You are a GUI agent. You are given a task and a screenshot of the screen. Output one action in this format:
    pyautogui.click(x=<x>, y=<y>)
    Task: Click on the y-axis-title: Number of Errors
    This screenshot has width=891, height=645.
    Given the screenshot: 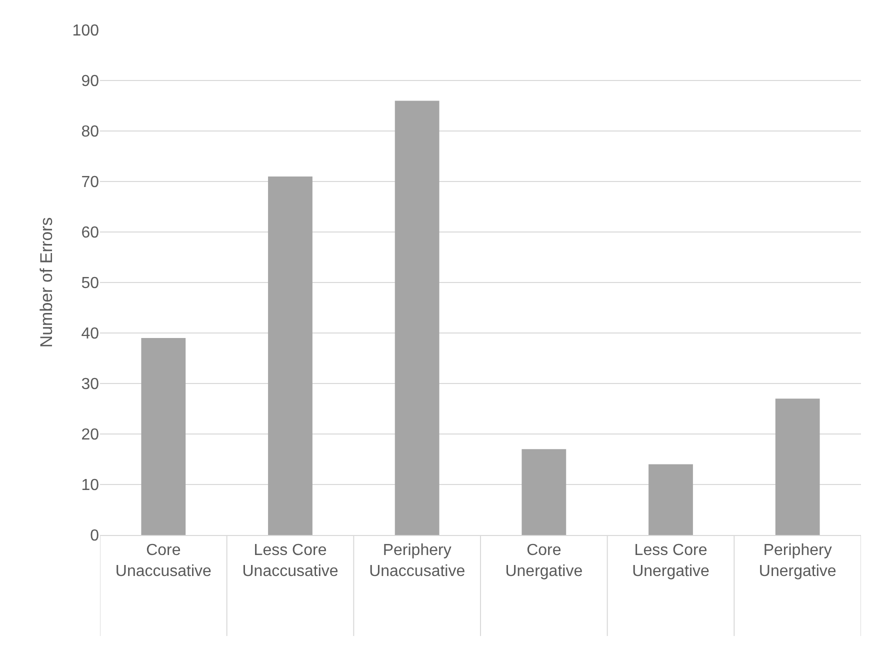 What is the action you would take?
    pyautogui.click(x=46, y=282)
    